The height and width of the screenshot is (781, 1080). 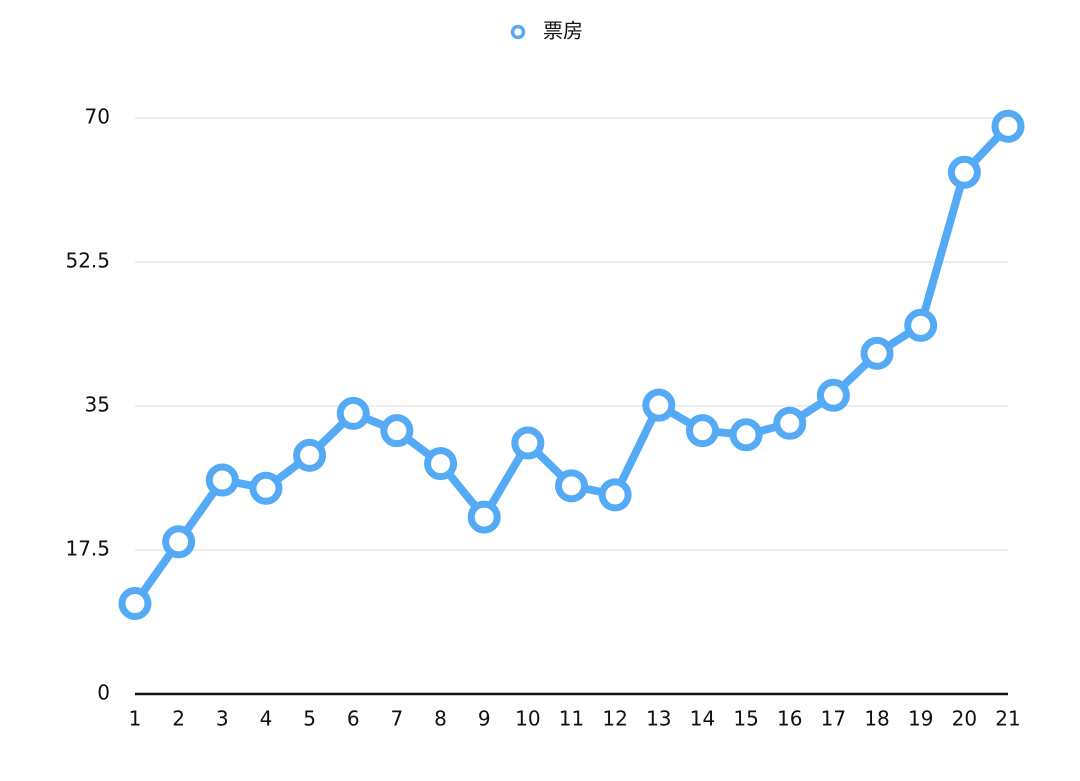 I want to click on x-tick-label: 20, so click(x=964, y=719).